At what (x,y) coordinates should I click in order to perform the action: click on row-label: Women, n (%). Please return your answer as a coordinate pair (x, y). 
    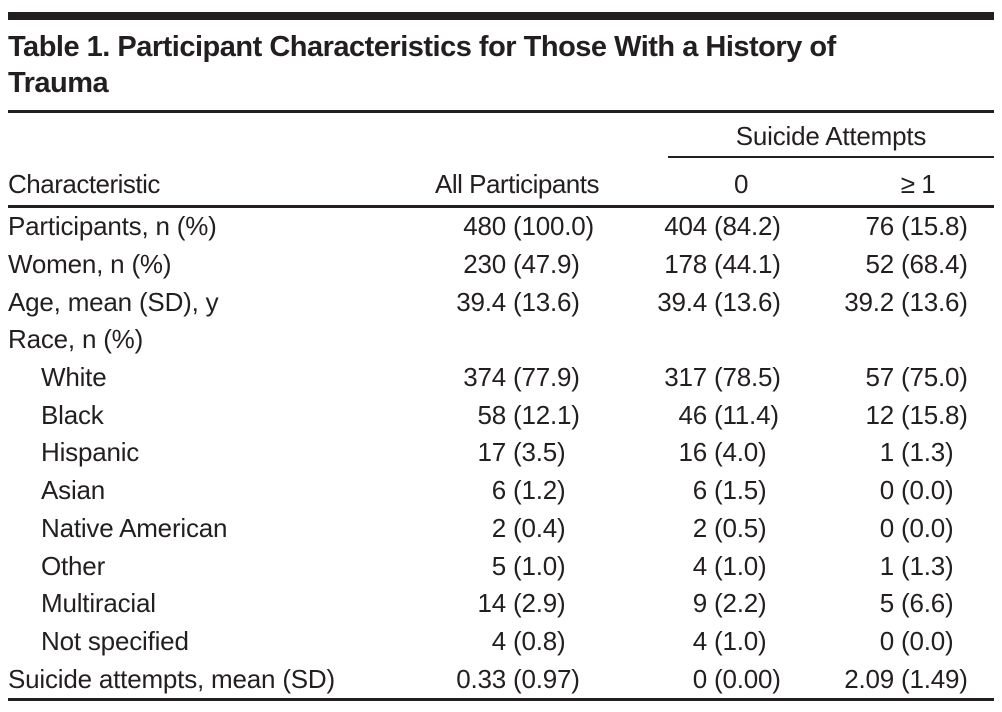
    Looking at the image, I should click on (90, 264).